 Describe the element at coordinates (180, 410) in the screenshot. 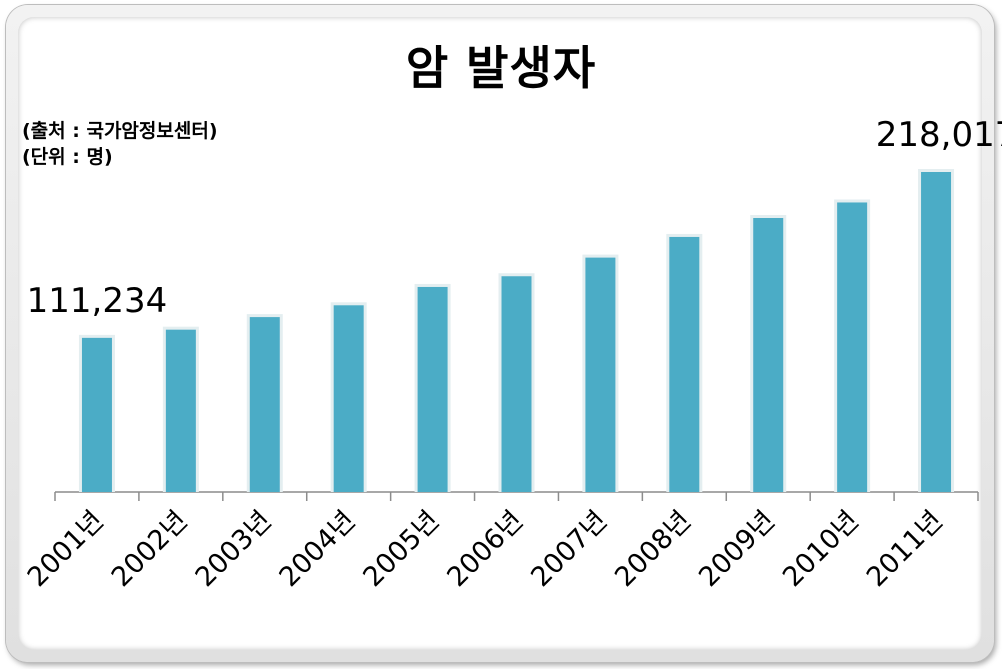

I see `bar-2002년` at that location.